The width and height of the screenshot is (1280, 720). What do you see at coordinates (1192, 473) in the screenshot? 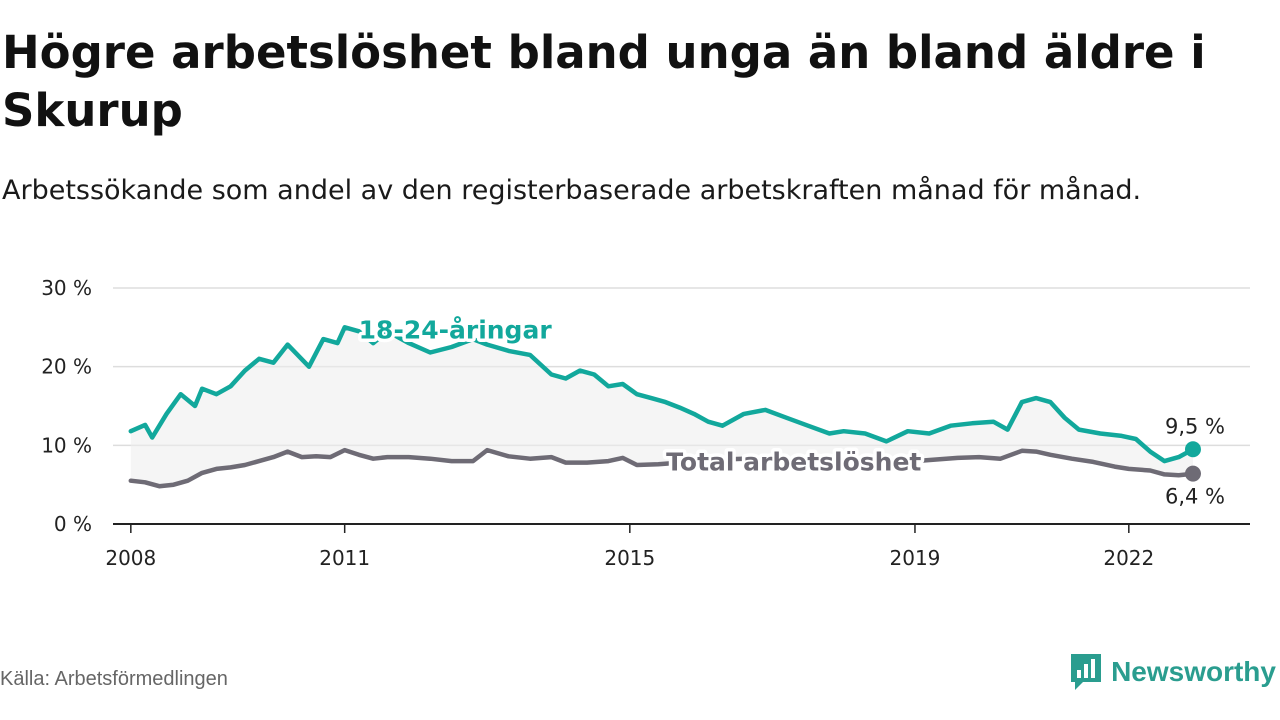
I see `endpoint-total` at bounding box center [1192, 473].